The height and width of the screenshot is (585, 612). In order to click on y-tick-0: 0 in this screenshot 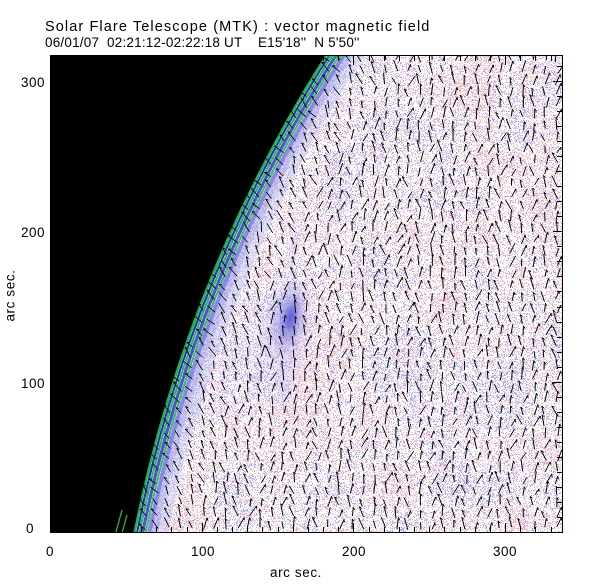, I will do `click(29, 528)`.